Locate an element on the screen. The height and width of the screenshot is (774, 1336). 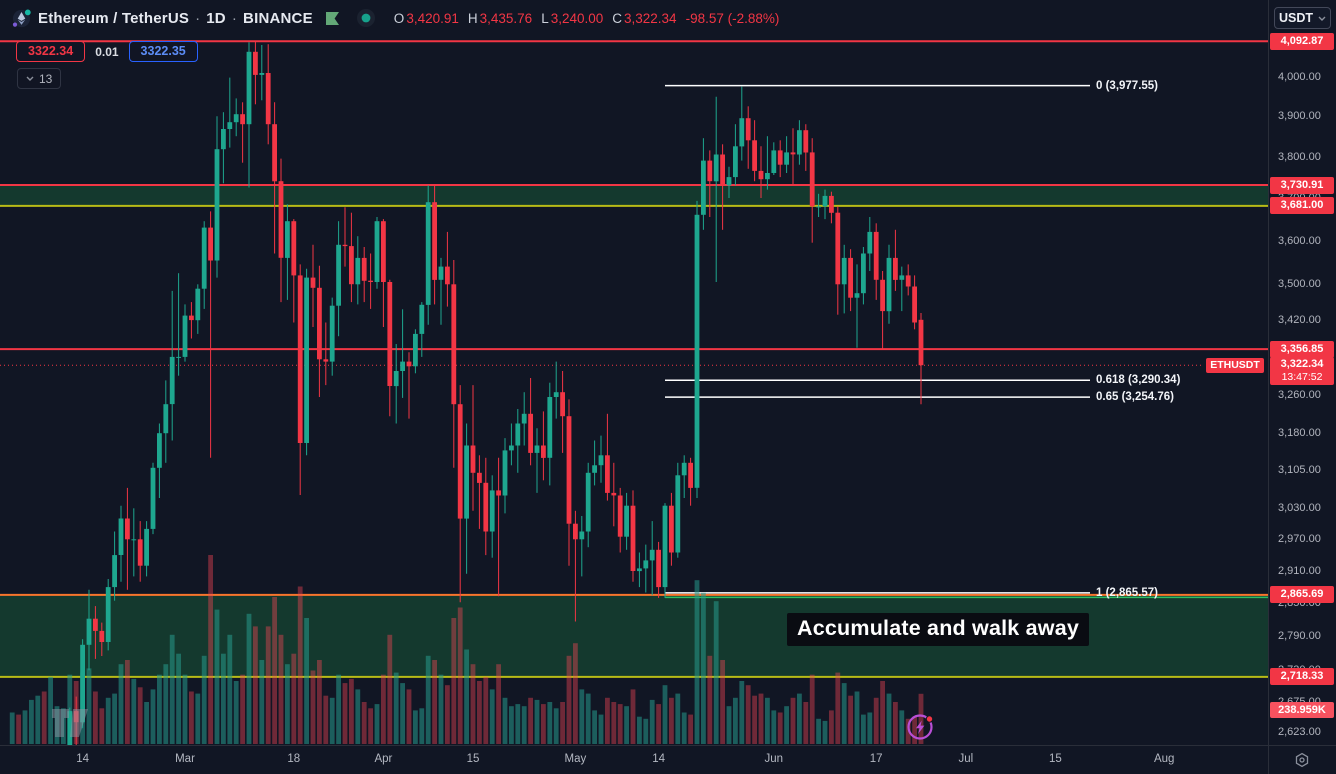
price-tick-label: 2,970.00 is located at coordinates (1299, 539).